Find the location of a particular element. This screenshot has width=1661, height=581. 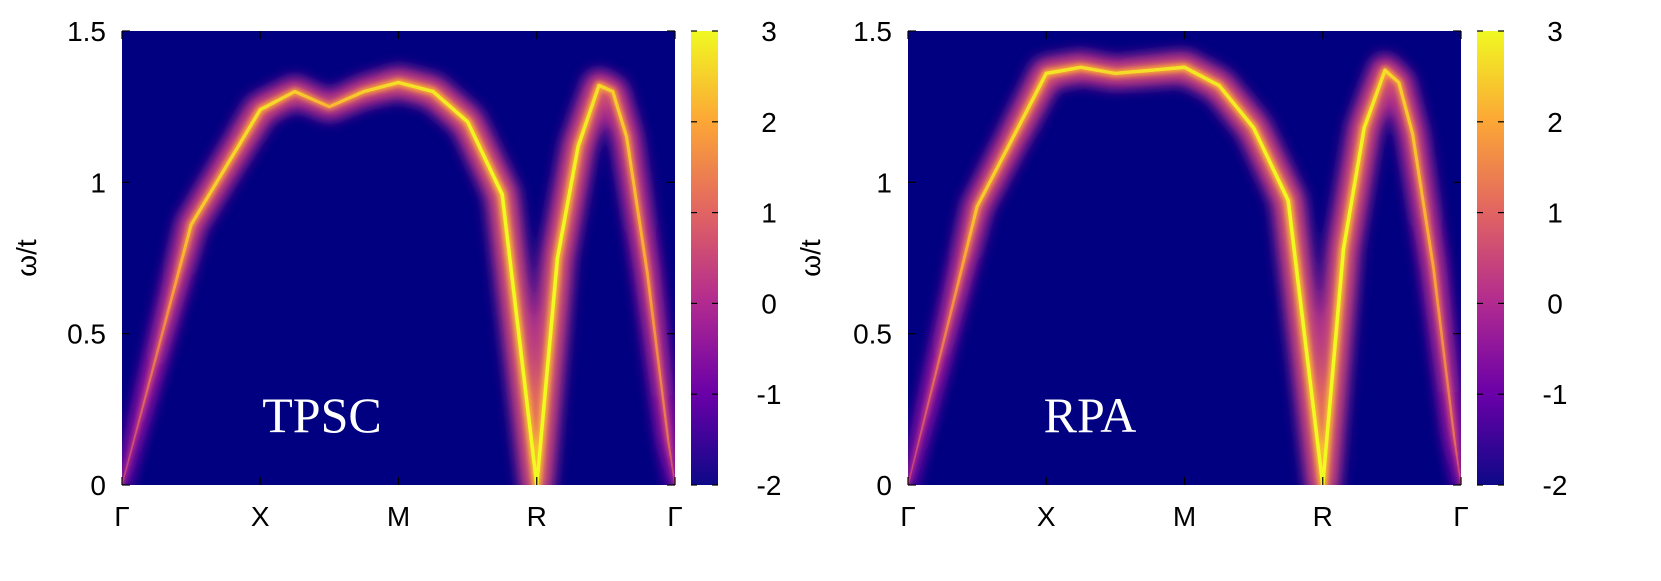

panel-2-ytick-label: 0.5 is located at coordinates (872, 334).